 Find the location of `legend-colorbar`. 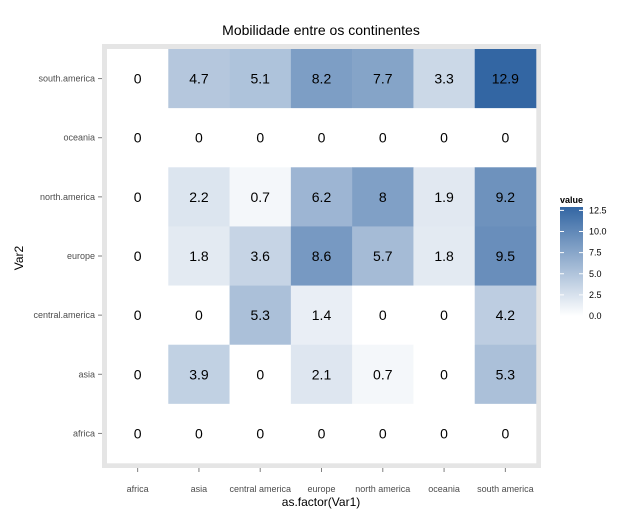

legend-colorbar is located at coordinates (571, 261).